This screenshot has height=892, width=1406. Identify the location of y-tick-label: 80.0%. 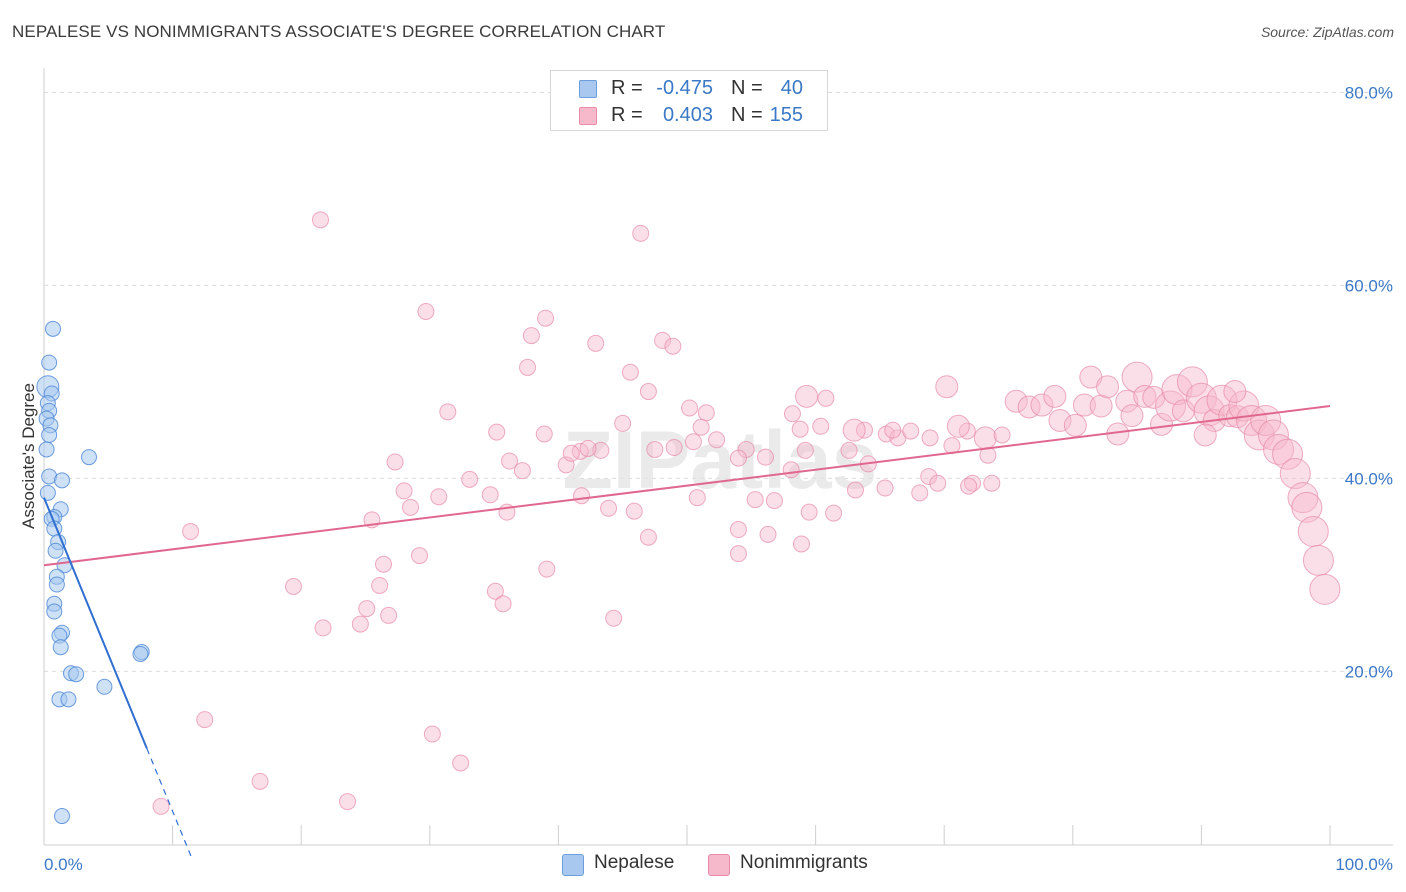
(1369, 92).